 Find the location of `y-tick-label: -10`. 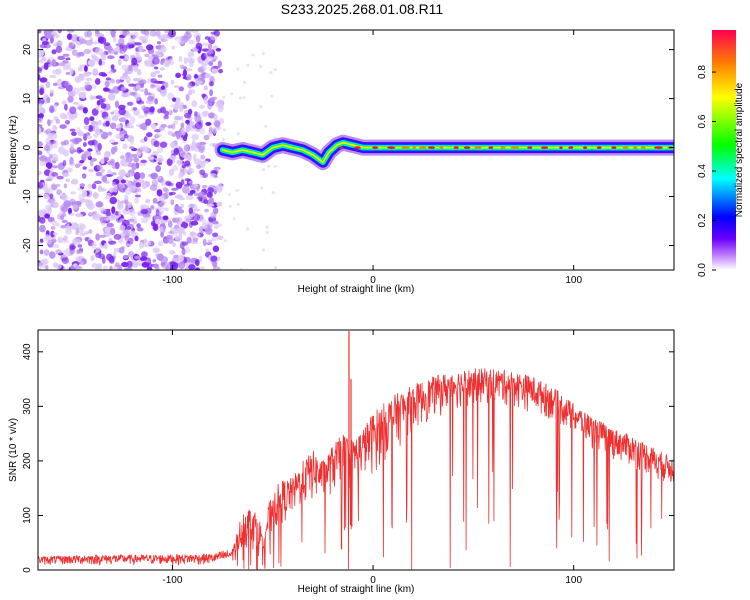

y-tick-label: -10 is located at coordinates (27, 196).